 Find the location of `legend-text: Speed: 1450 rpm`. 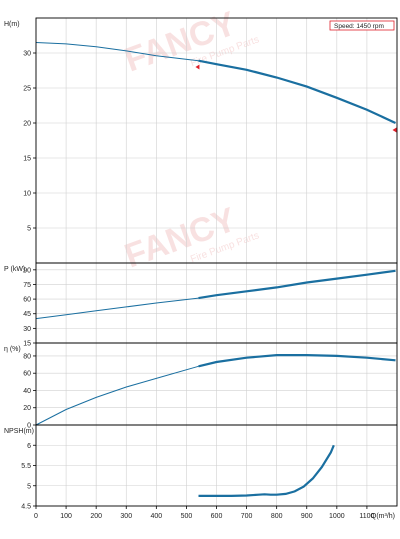

legend-text: Speed: 1450 rpm is located at coordinates (359, 26).